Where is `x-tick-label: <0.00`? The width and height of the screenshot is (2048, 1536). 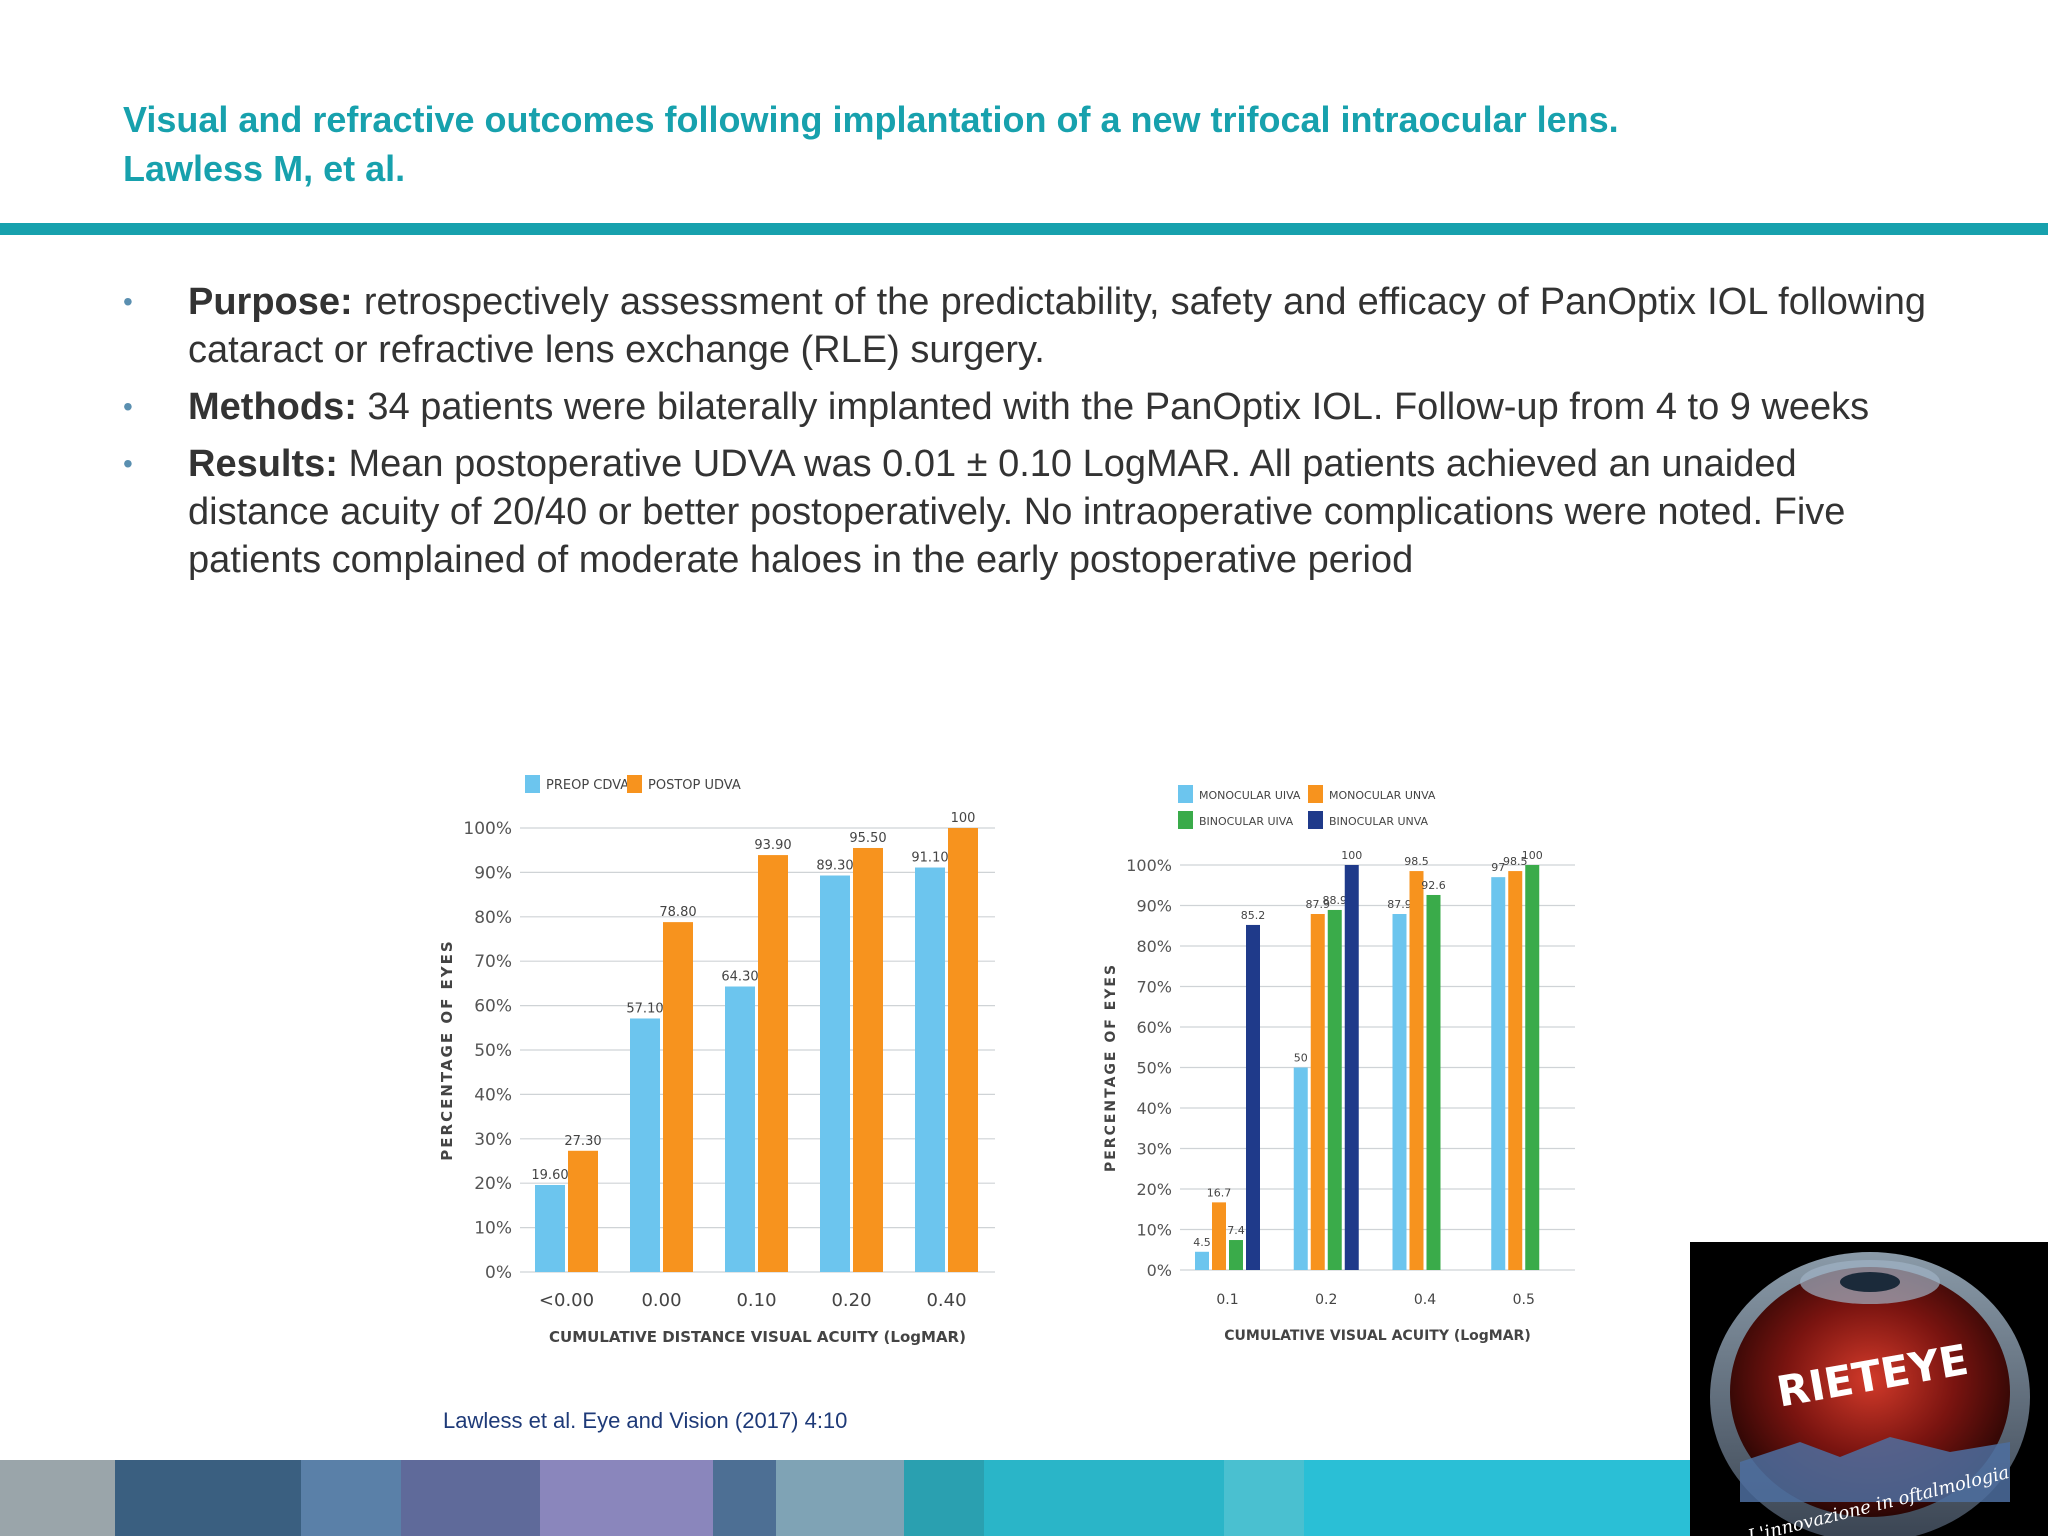
x-tick-label: <0.00 is located at coordinates (566, 1300).